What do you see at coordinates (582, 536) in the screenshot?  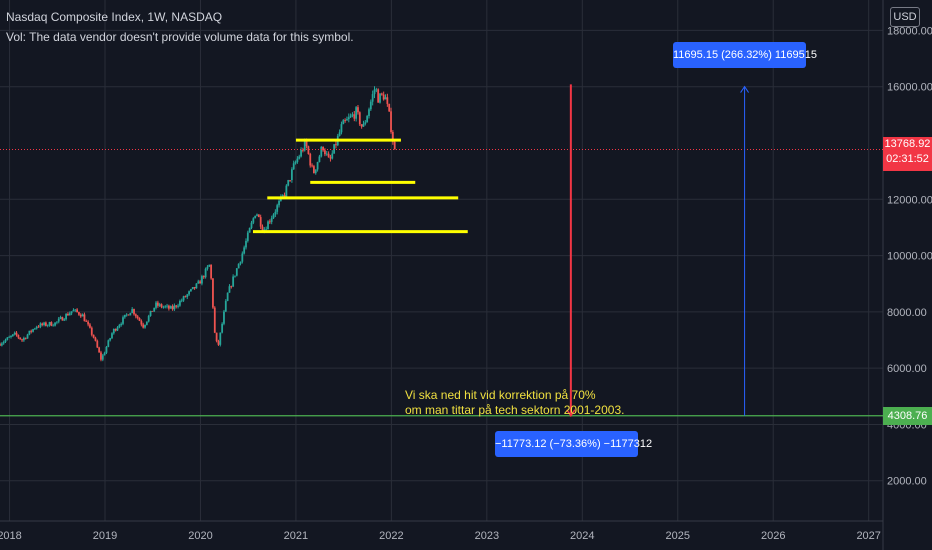 I see `x-tick-label: 2024` at bounding box center [582, 536].